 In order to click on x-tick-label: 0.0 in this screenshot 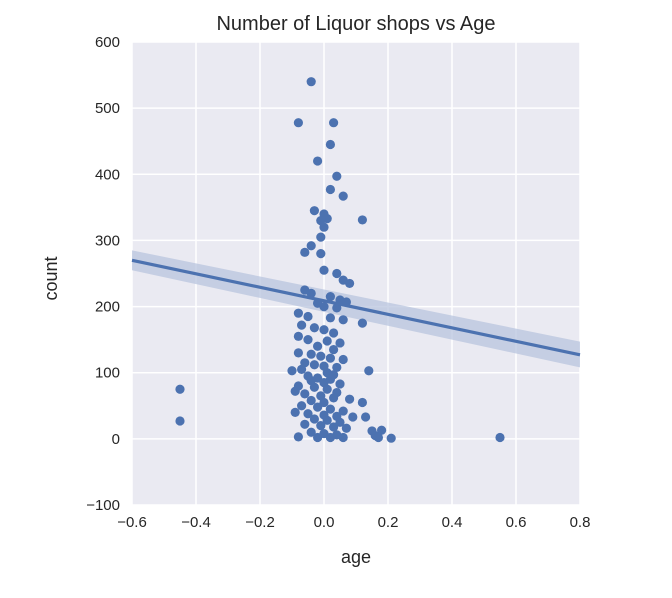, I will do `click(324, 522)`.